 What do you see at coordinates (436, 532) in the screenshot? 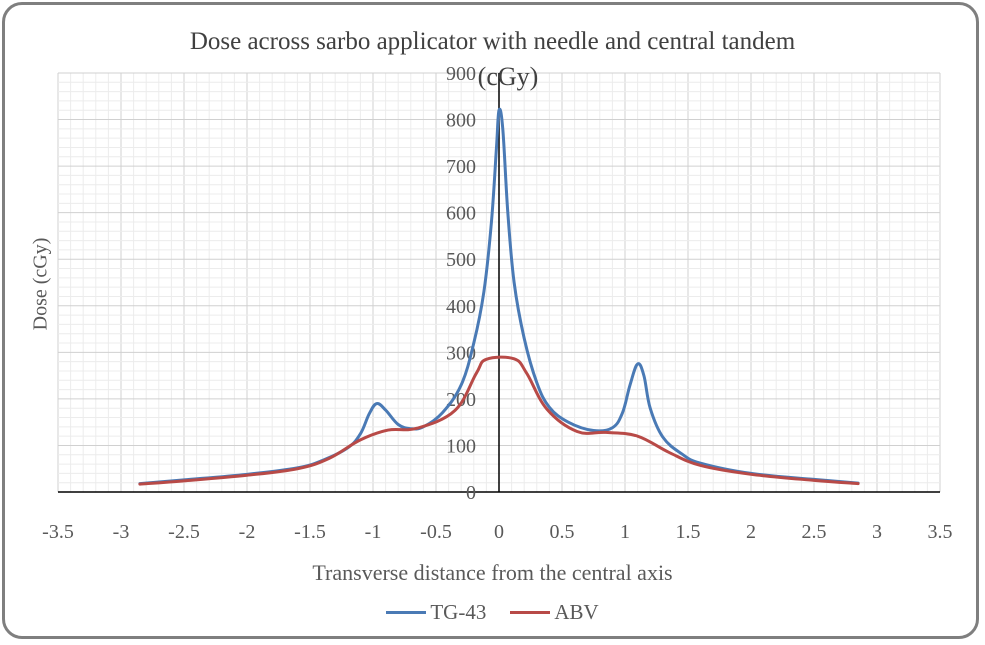
I see `x-tick-label: -0.5` at bounding box center [436, 532].